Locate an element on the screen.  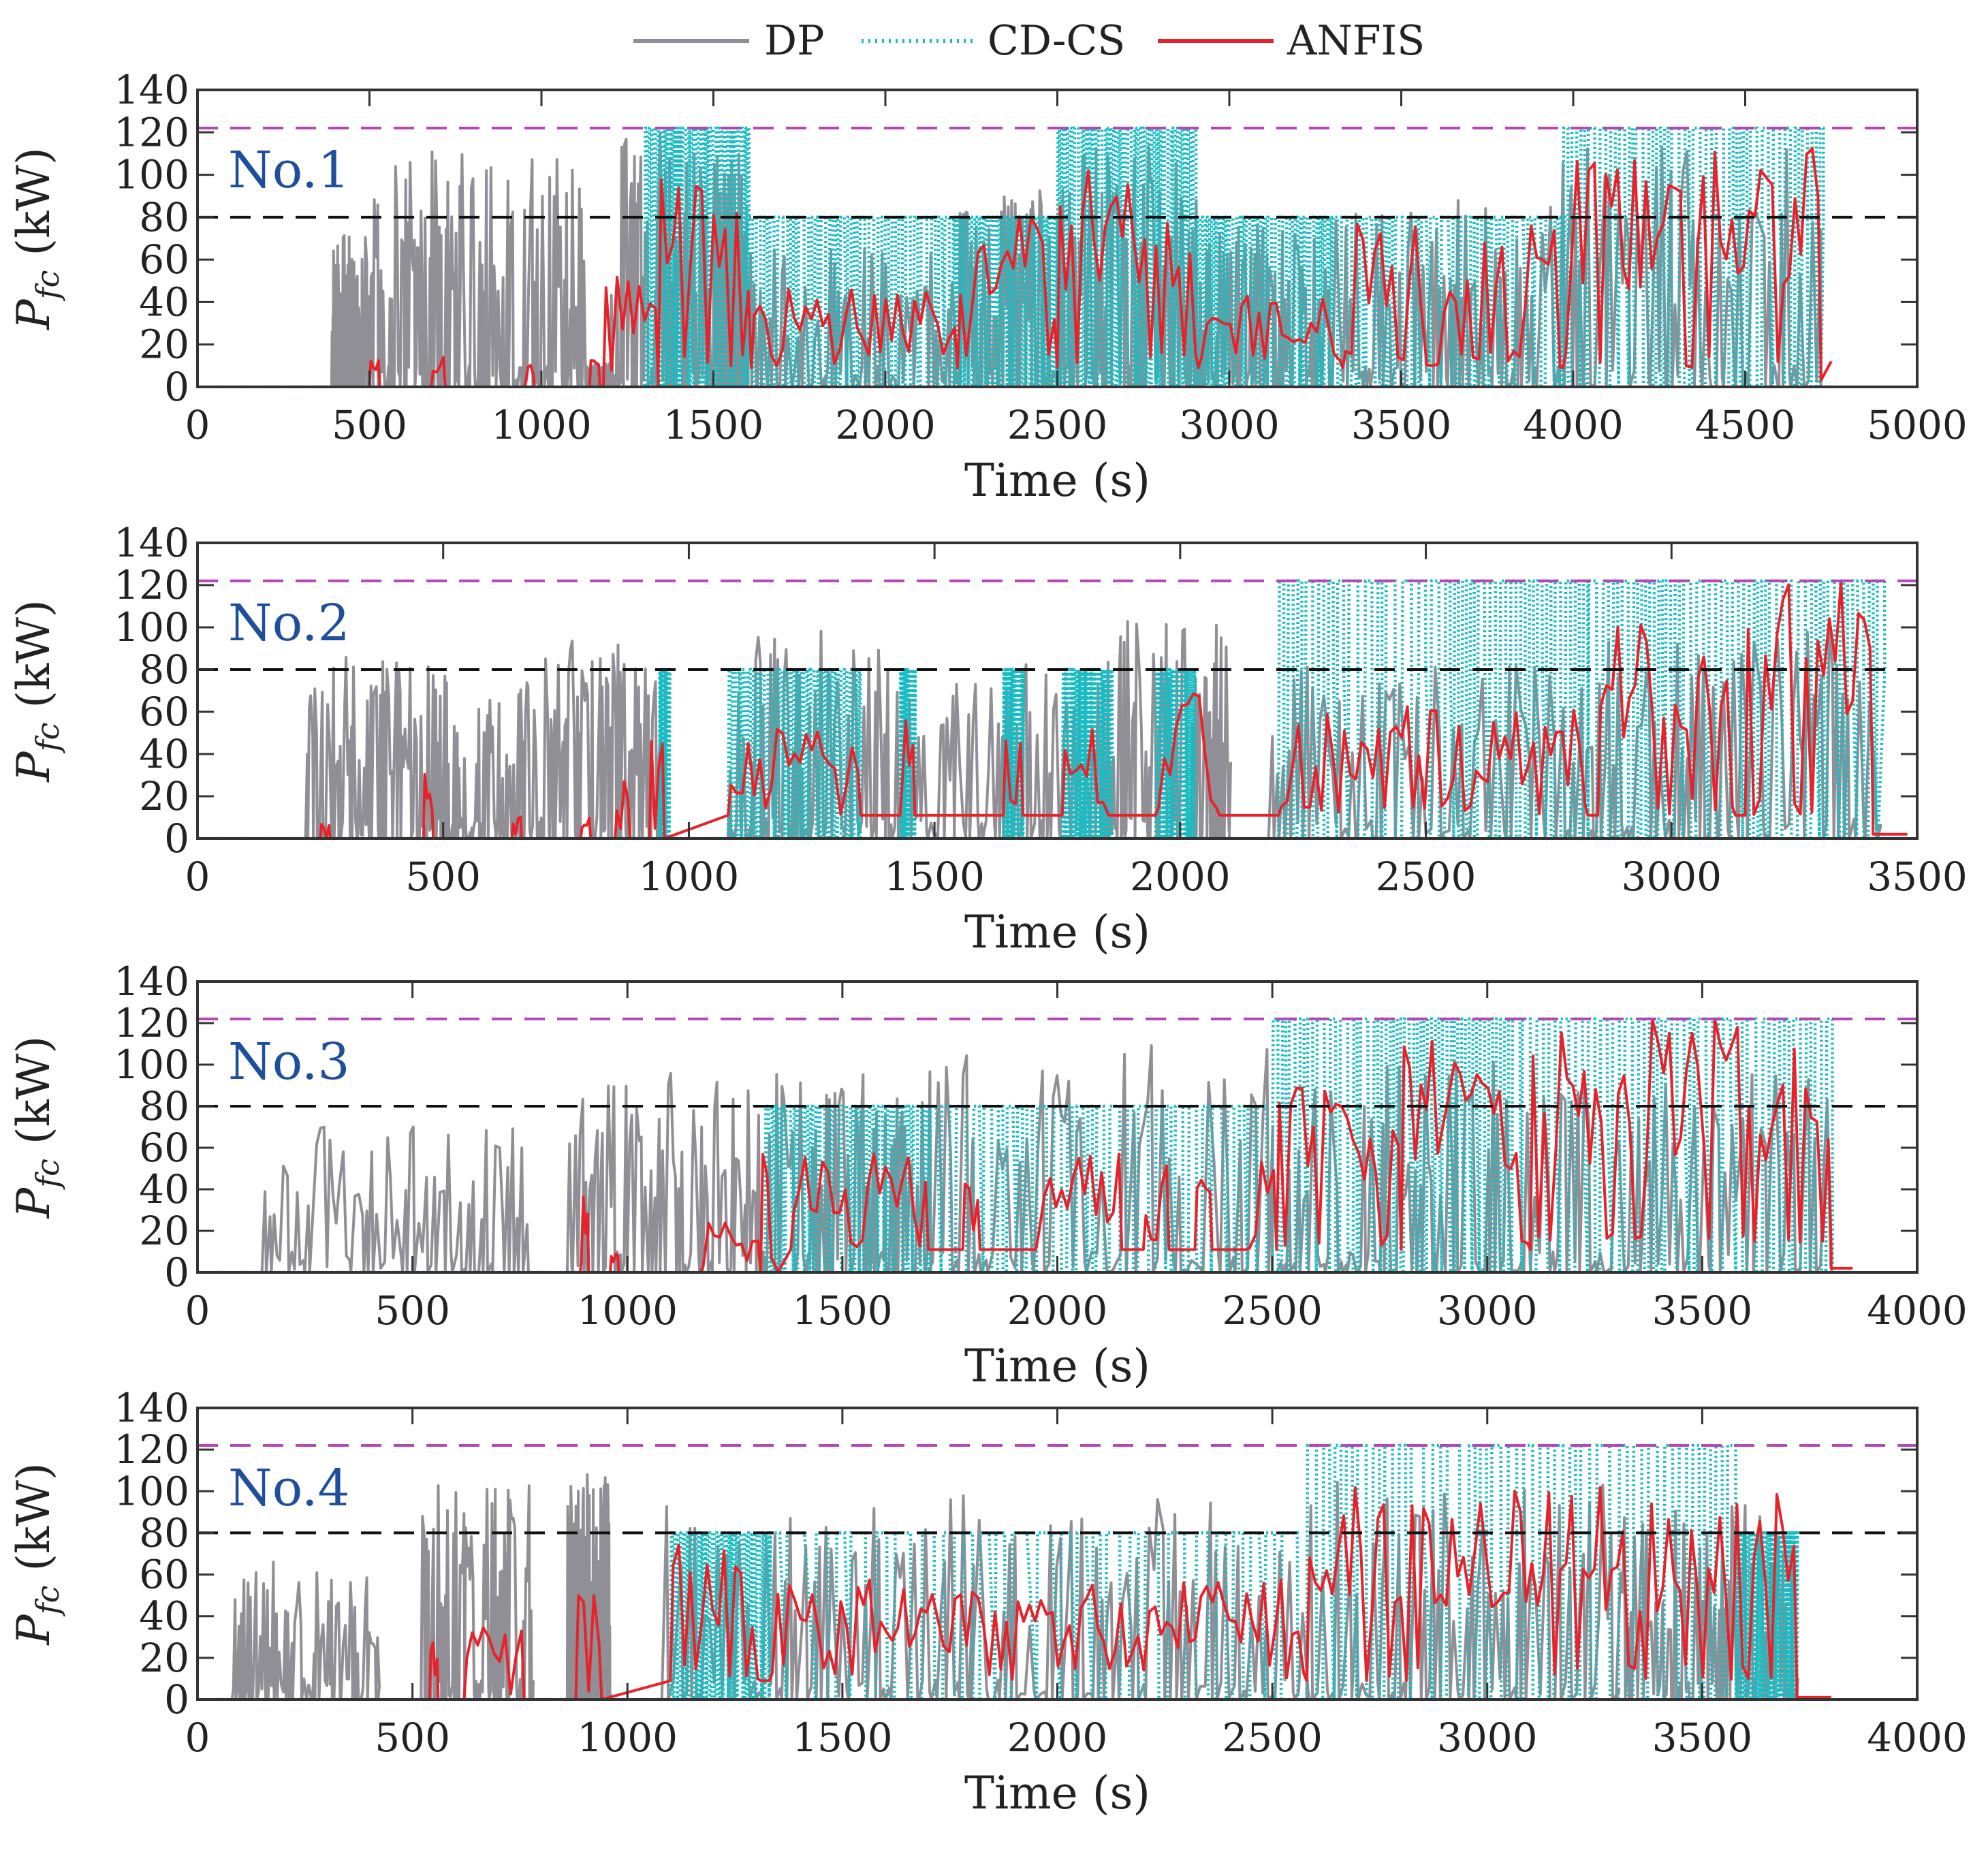
plot-frame is located at coordinates (1057, 691).